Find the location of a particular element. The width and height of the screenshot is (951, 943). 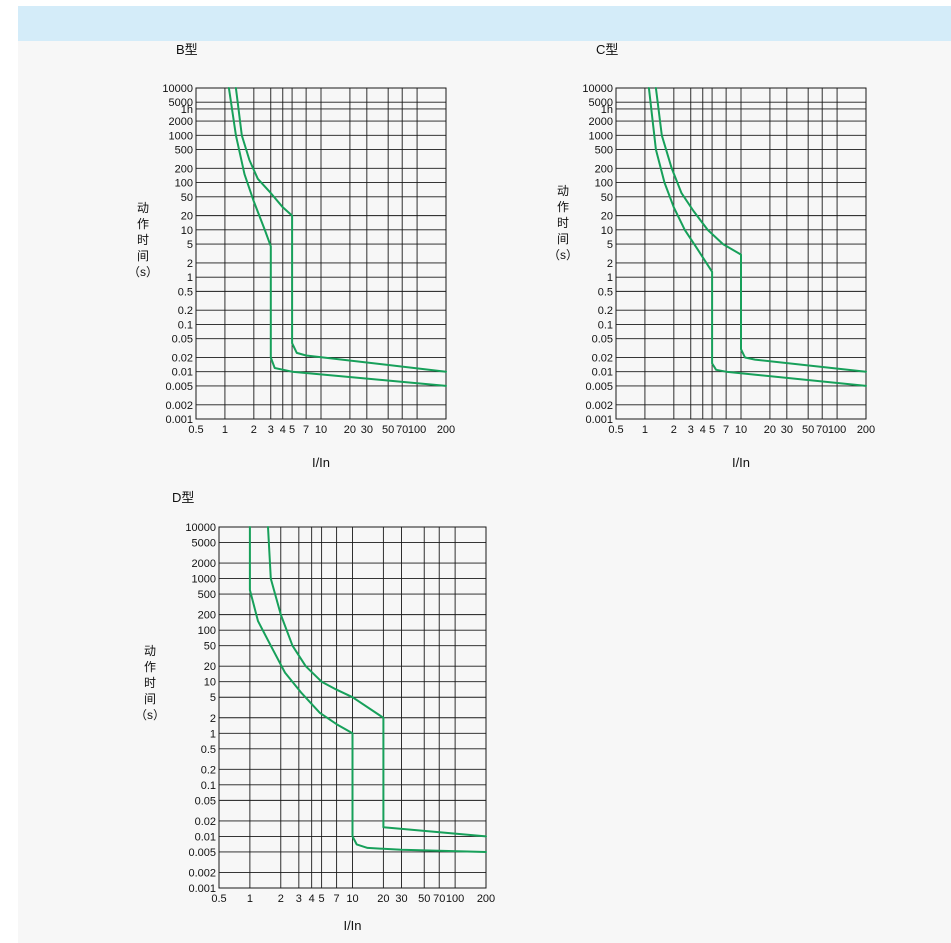

chart-title: D型 is located at coordinates (183, 497).